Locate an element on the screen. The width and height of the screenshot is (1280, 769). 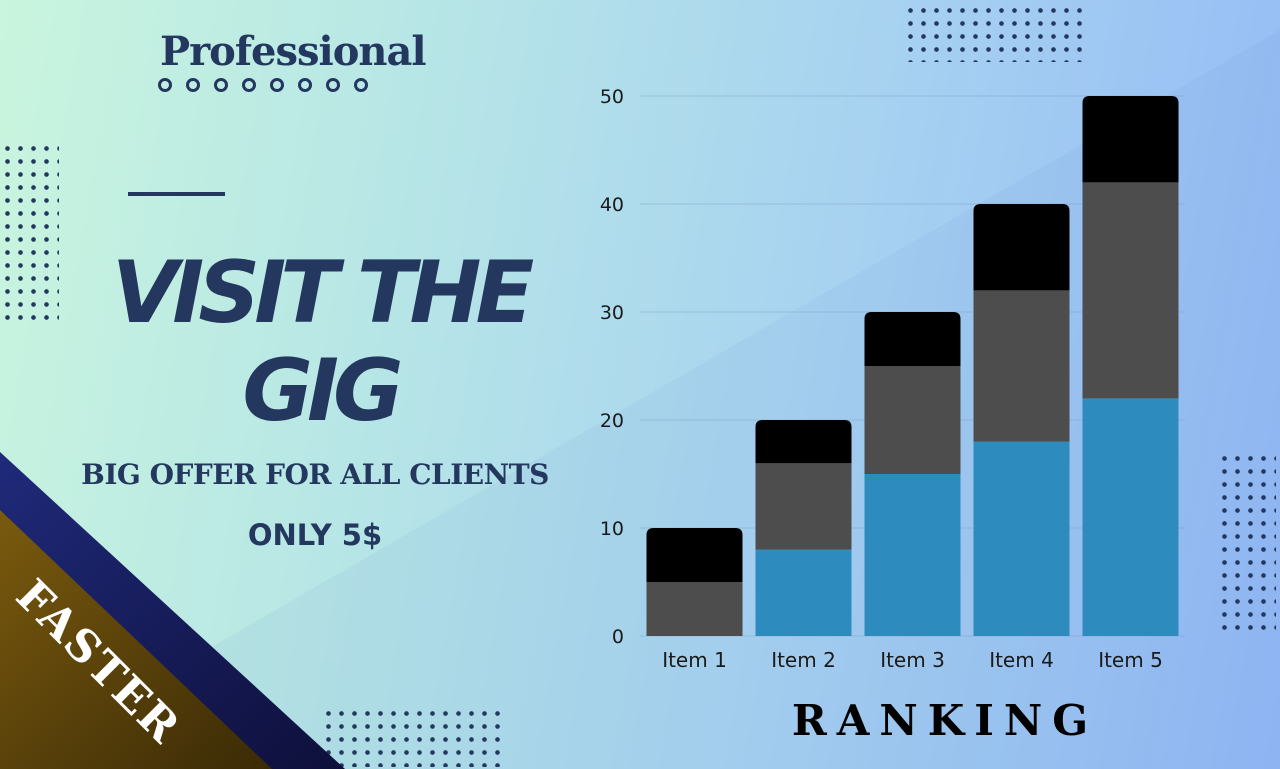
offer-text: BIG OFFER FOR ALL CLIENTS is located at coordinates (315, 474).